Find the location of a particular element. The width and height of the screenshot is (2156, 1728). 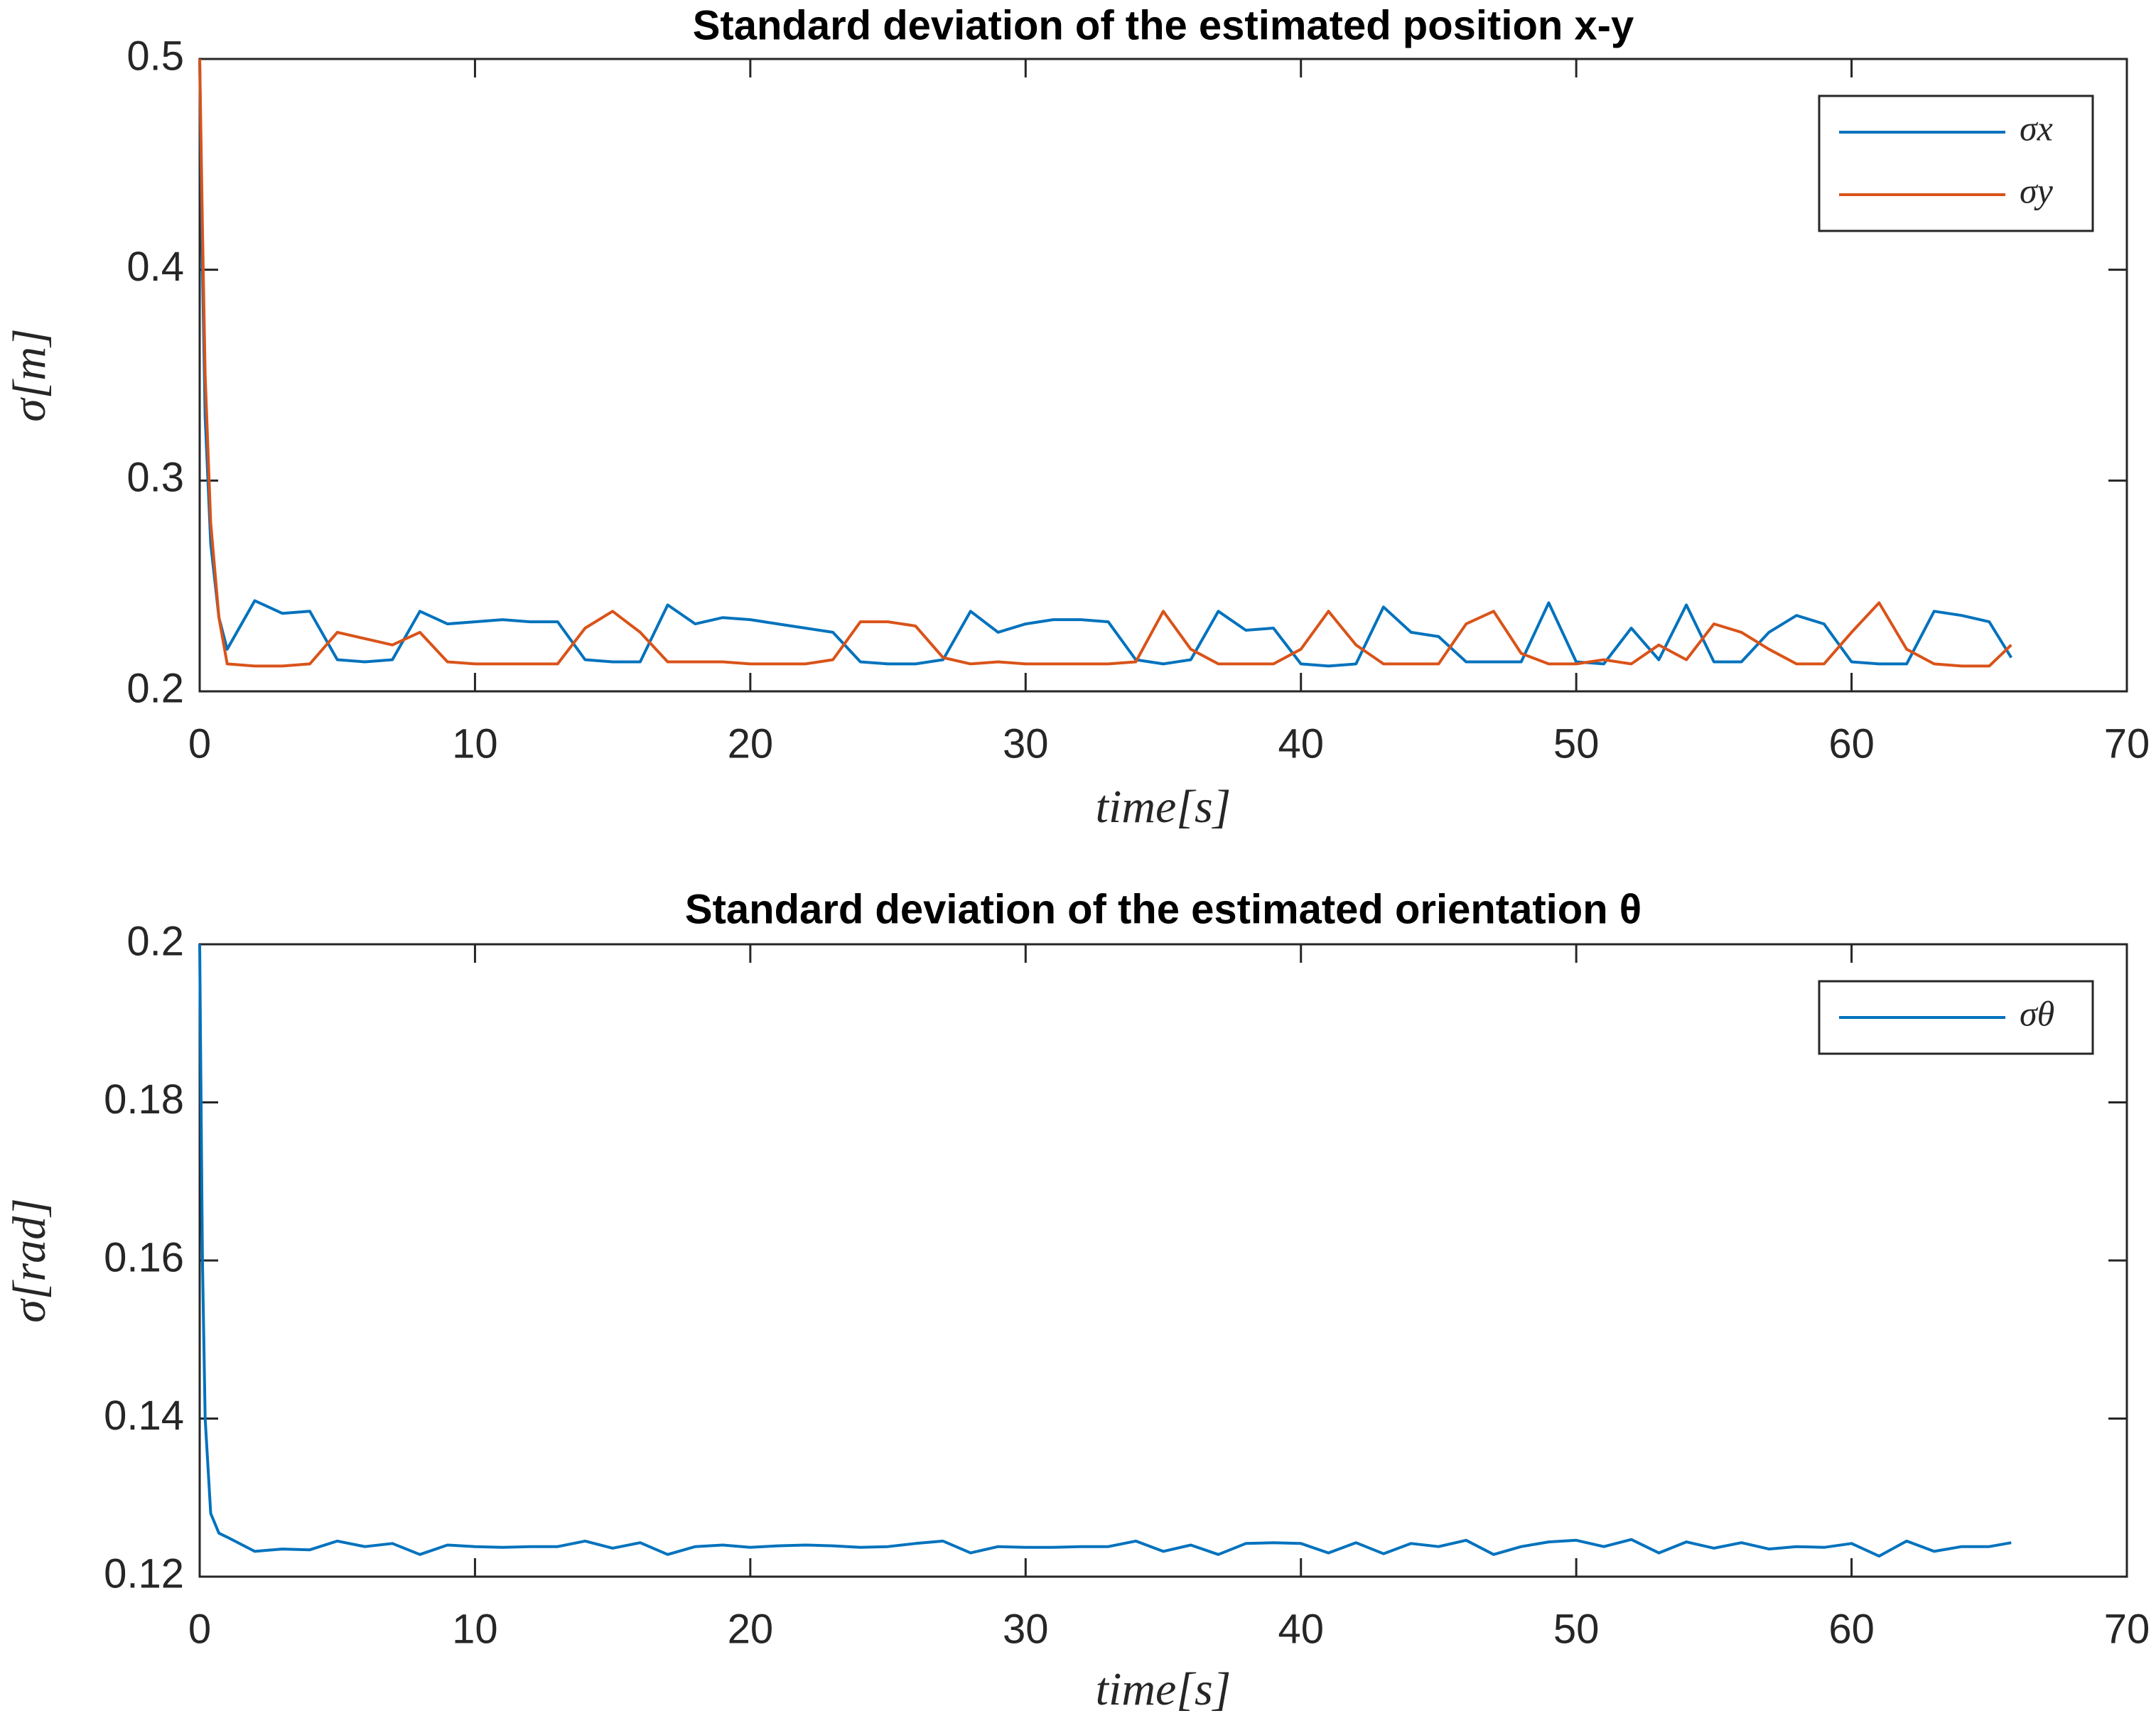

y-axis-label: σ[m] is located at coordinates (30, 375).